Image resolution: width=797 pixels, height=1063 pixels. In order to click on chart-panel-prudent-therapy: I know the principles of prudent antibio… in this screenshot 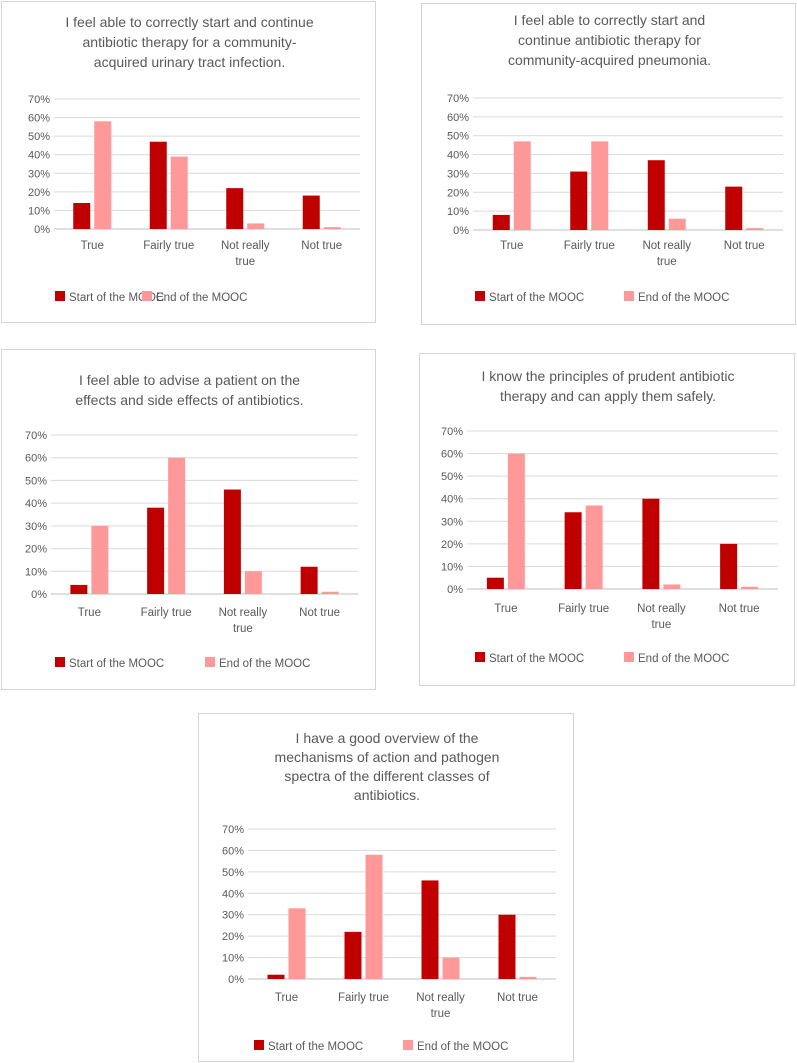, I will do `click(607, 519)`.